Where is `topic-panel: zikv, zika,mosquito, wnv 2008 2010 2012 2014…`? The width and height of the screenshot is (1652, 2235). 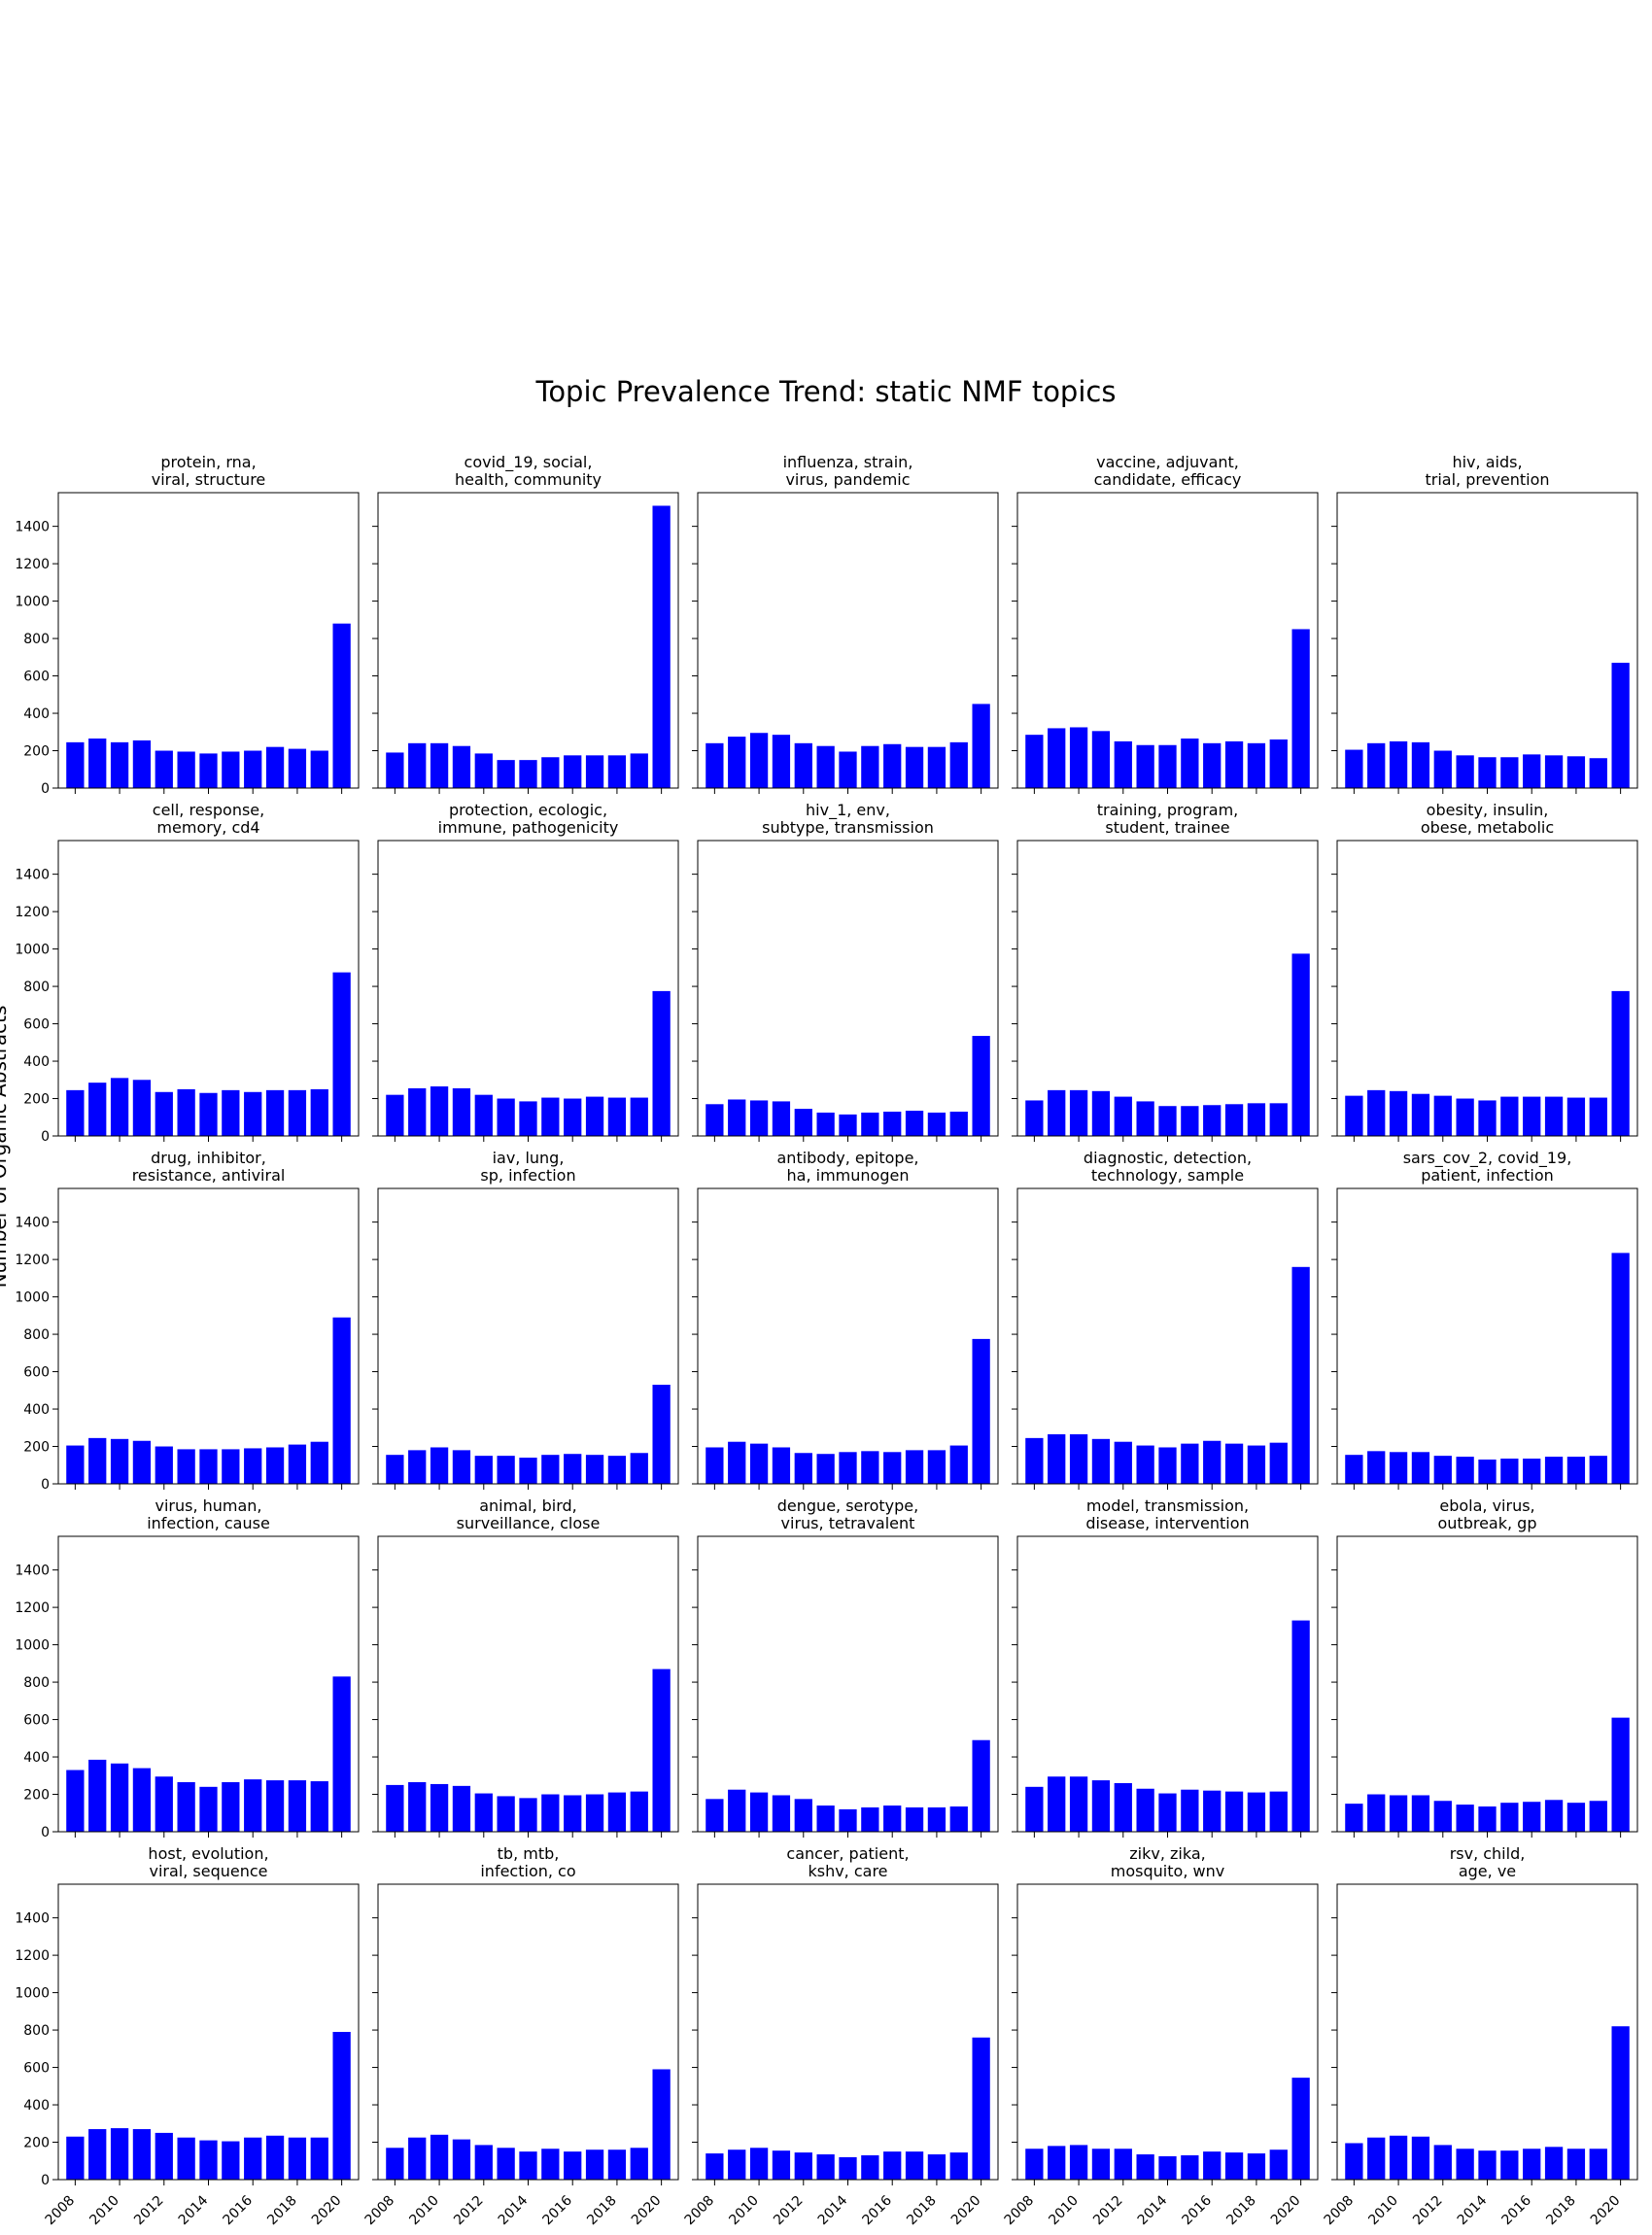
topic-panel: zikv, zika,mosquito, wnv 2008 2010 2012 2014… is located at coordinates (1161, 2037).